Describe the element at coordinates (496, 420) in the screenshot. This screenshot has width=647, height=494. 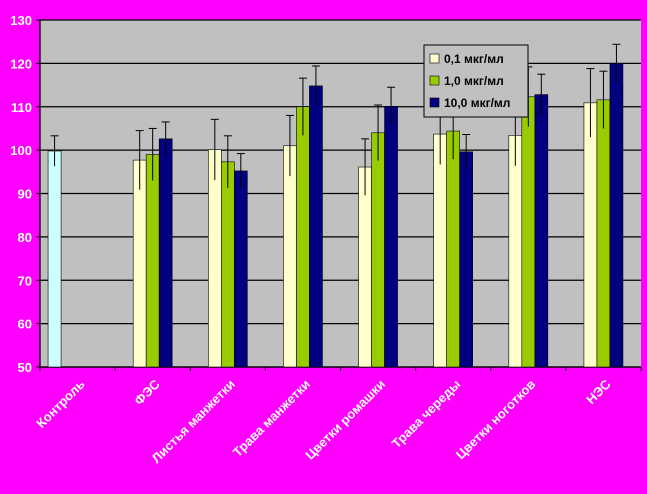
I see `x-category-label: Цветки ноготков` at that location.